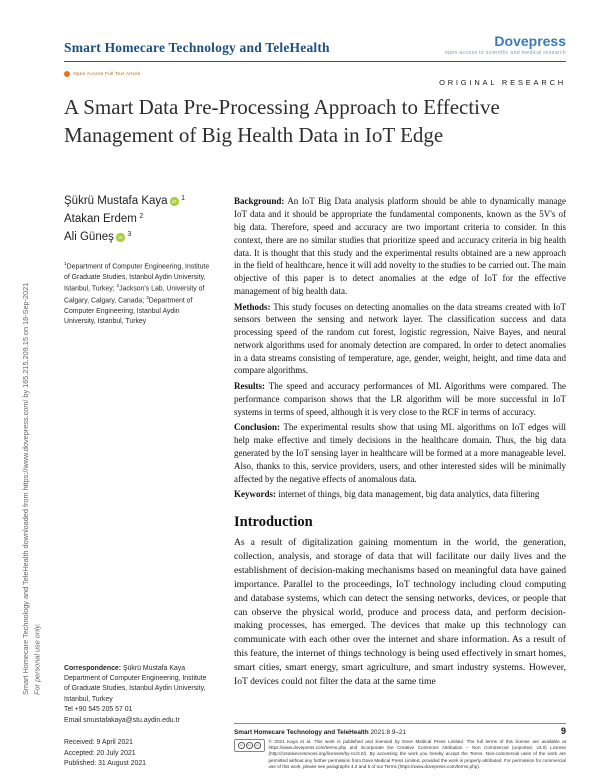  Describe the element at coordinates (100, 219) in the screenshot. I see `author-name: Atakan Erdem` at that location.